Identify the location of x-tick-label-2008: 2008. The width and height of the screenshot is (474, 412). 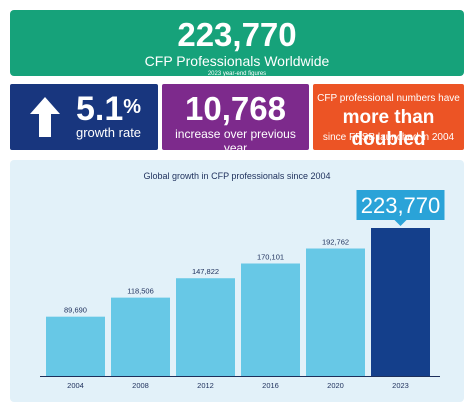
(140, 385).